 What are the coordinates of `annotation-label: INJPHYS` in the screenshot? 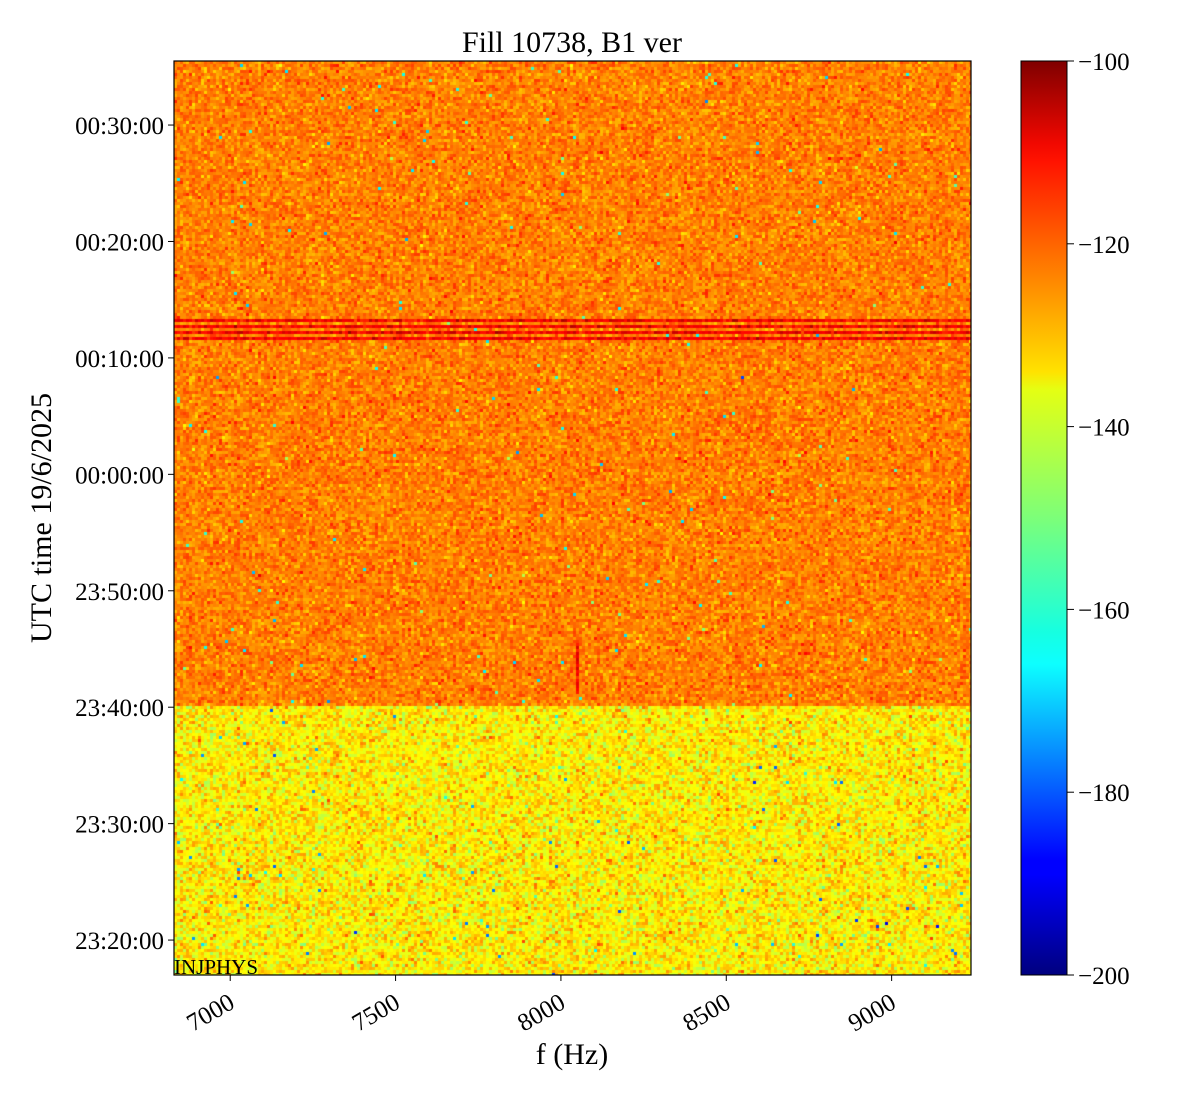 It's located at (216, 967).